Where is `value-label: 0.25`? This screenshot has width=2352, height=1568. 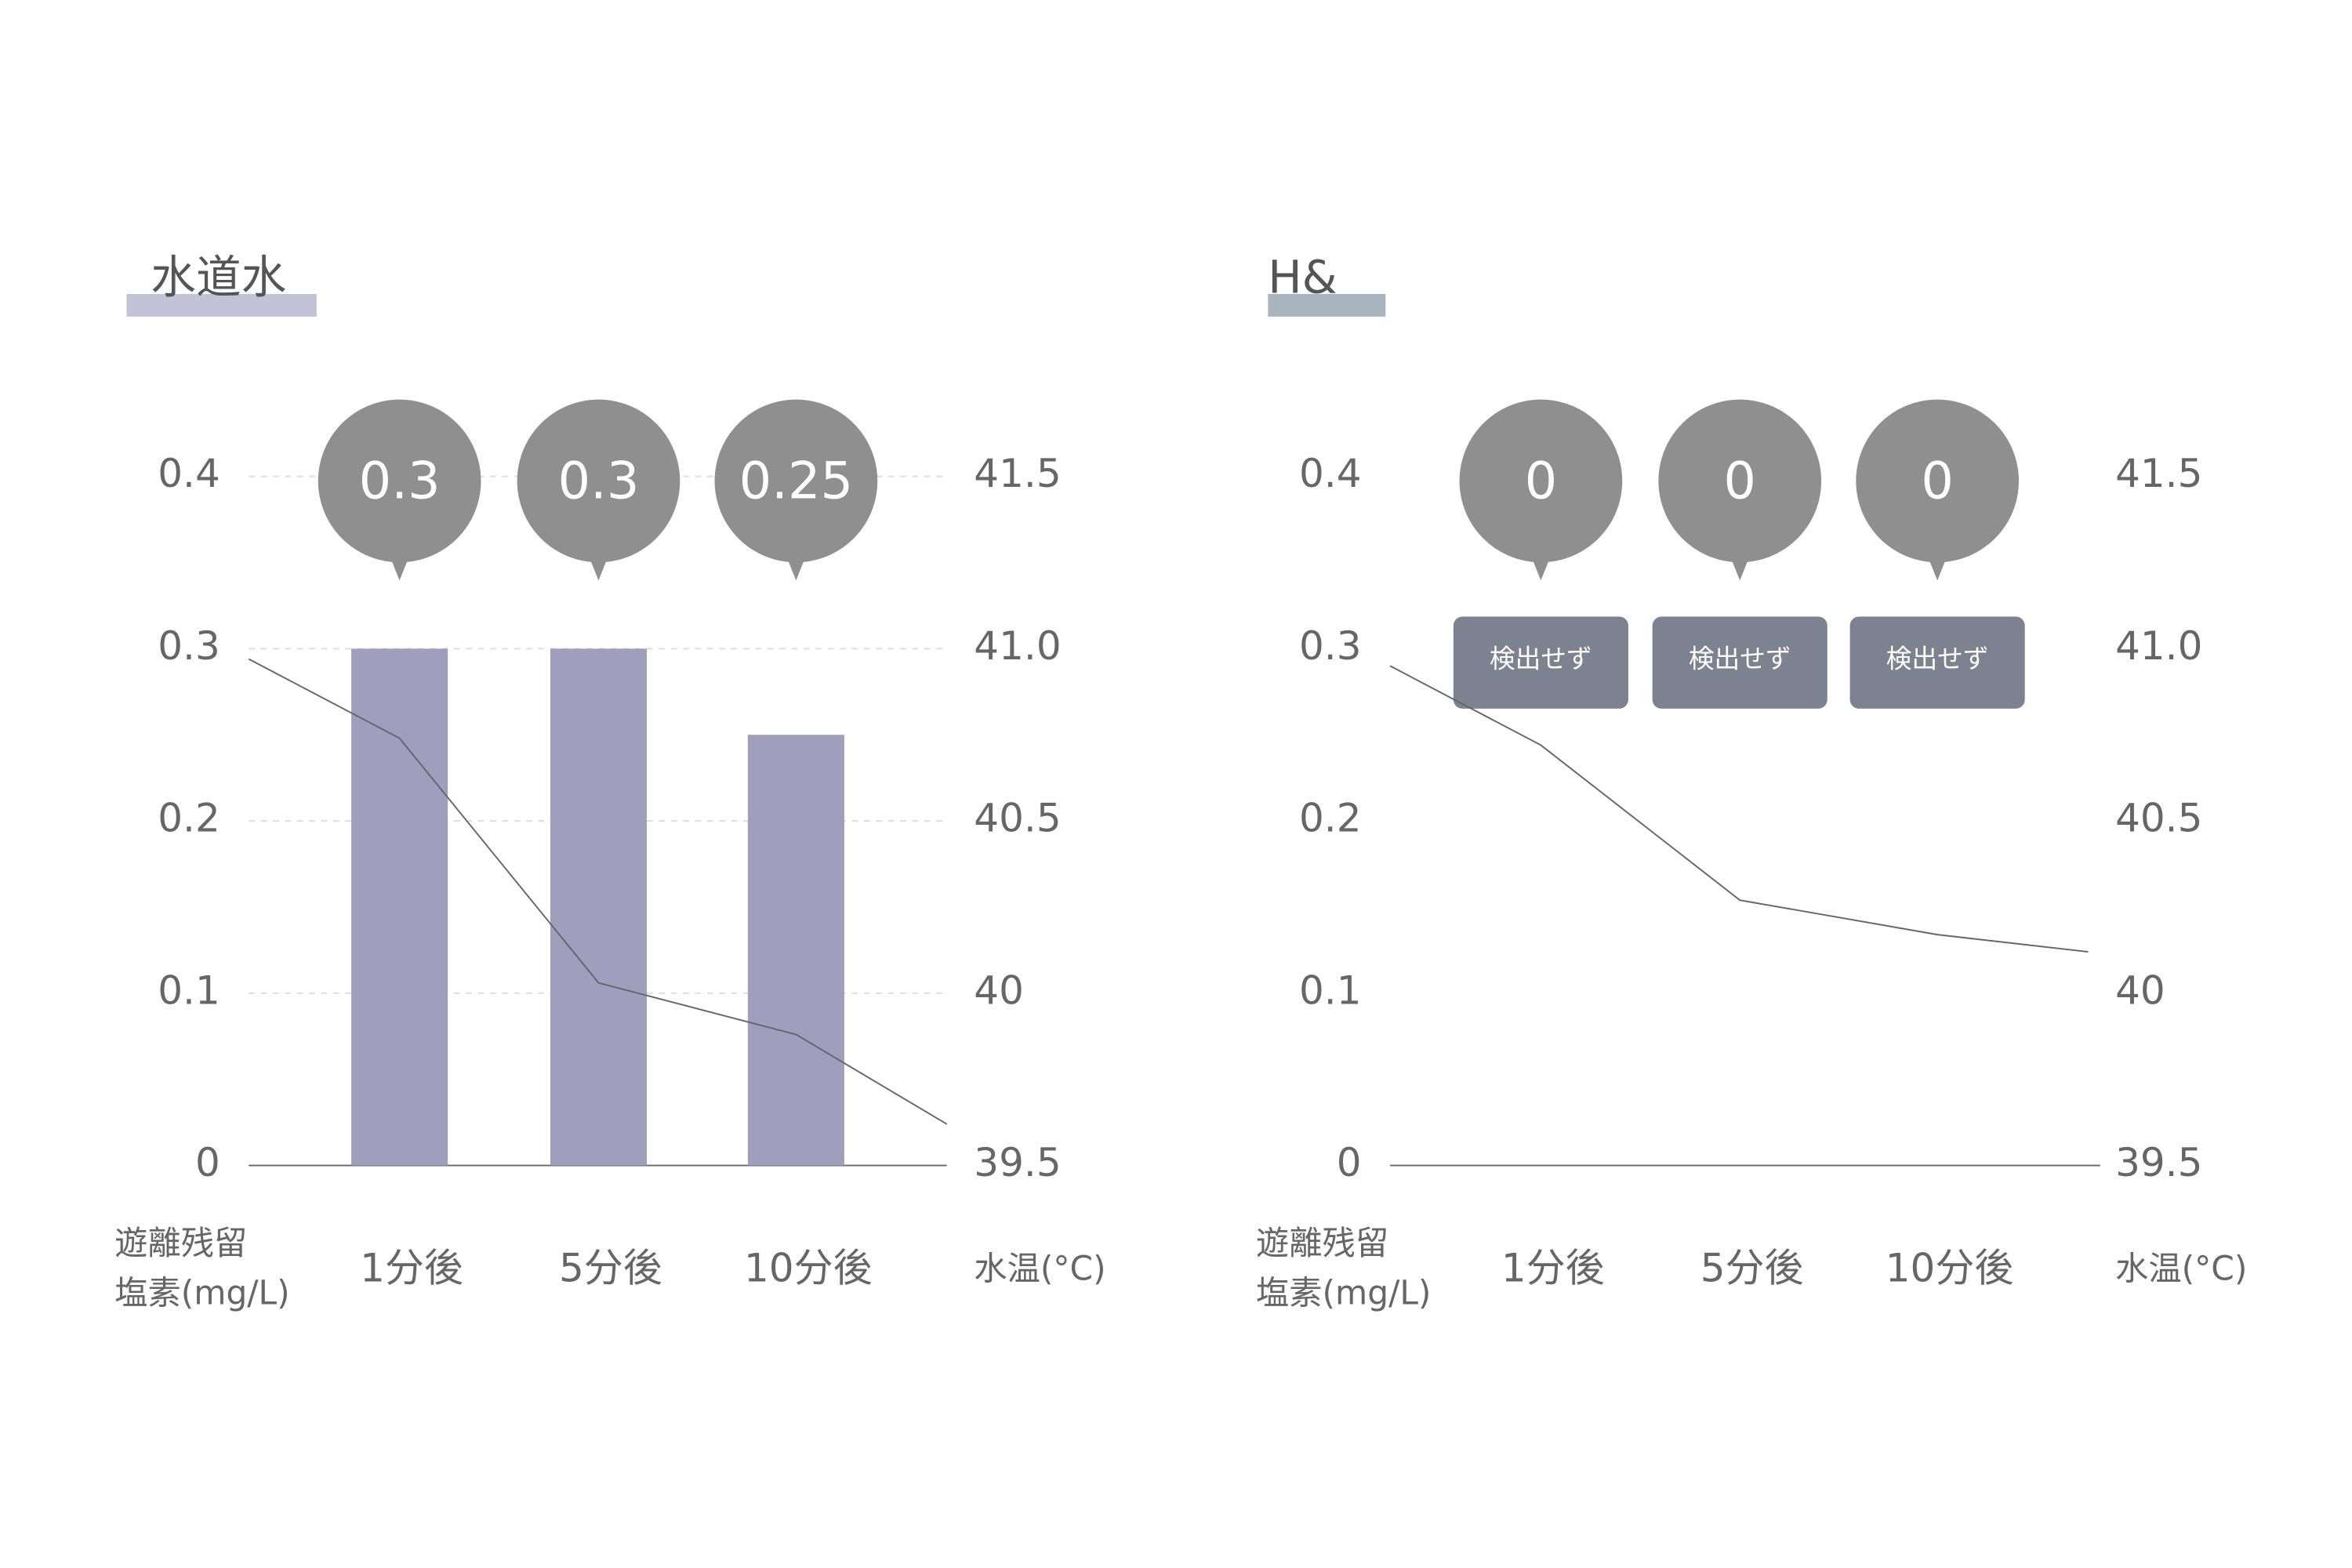
value-label: 0.25 is located at coordinates (796, 480).